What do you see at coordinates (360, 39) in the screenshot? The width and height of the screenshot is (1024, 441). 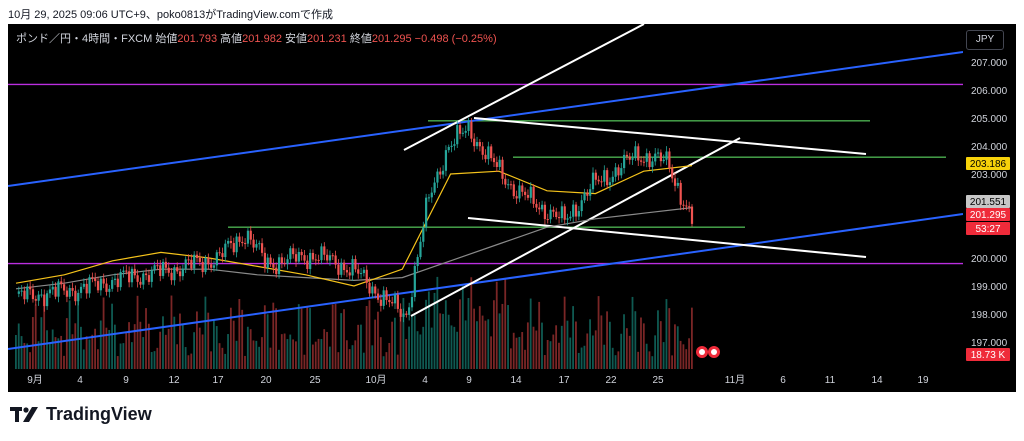 I see `close-label: 終値` at bounding box center [360, 39].